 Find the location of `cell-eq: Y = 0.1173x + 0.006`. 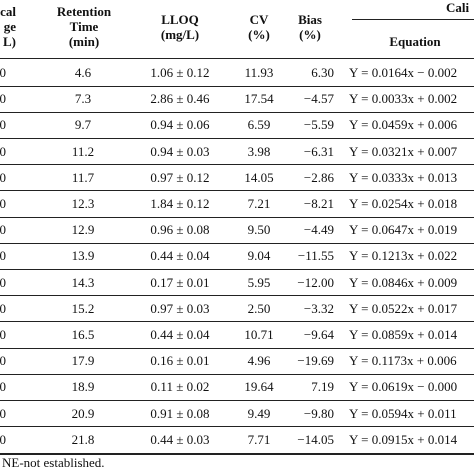

cell-eq: Y = 0.1173x + 0.006 is located at coordinates (403, 361).